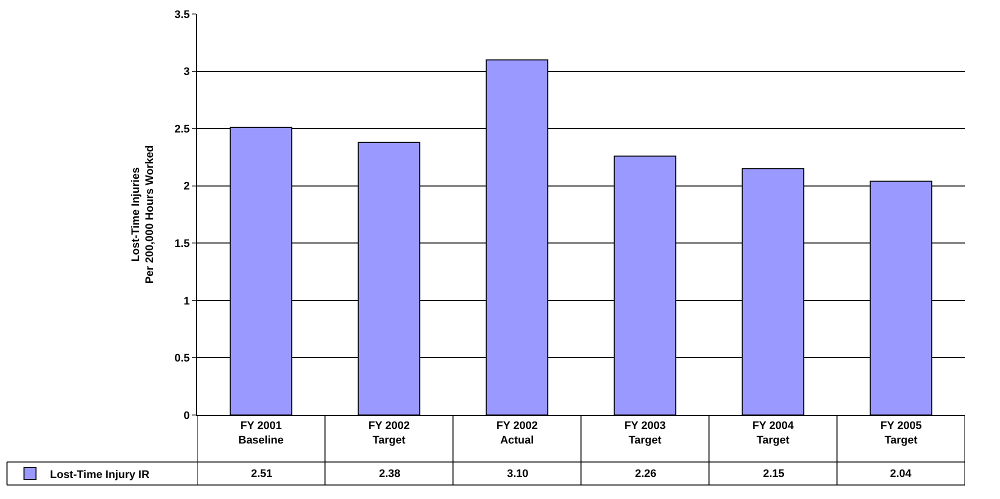 This screenshot has width=1000, height=499. Describe the element at coordinates (182, 244) in the screenshot. I see `y-tick-label: 1.5` at that location.